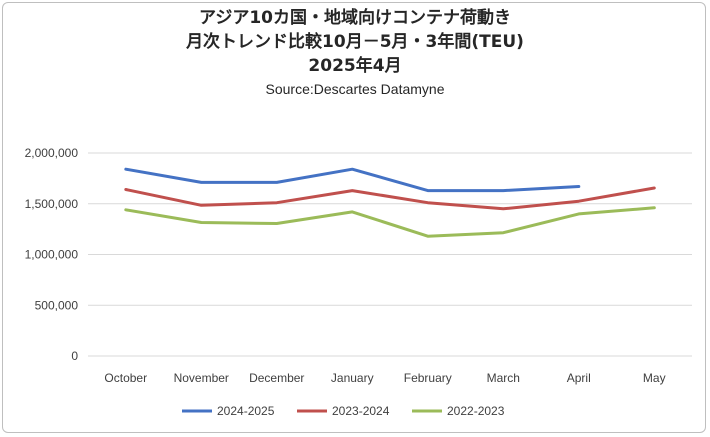  What do you see at coordinates (654, 378) in the screenshot?
I see `x-tick-label: May` at bounding box center [654, 378].